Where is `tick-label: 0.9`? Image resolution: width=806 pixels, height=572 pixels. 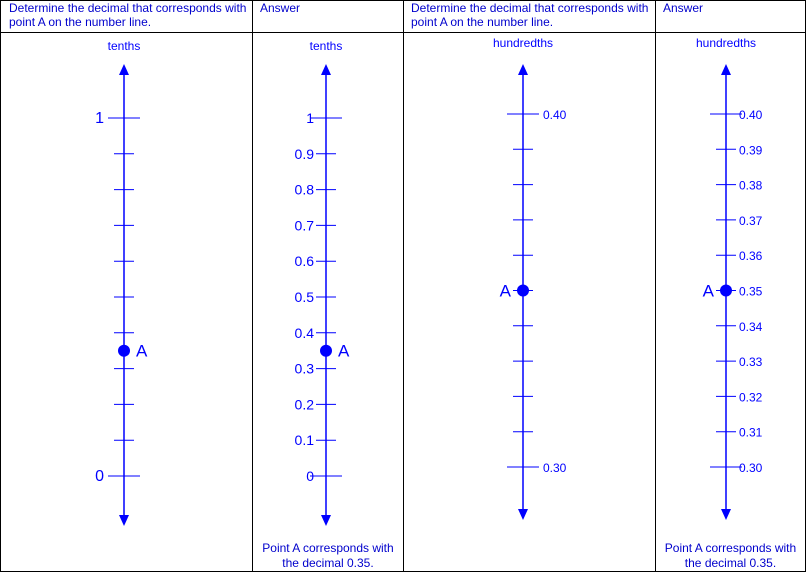 tick-label: 0.9 is located at coordinates (305, 154).